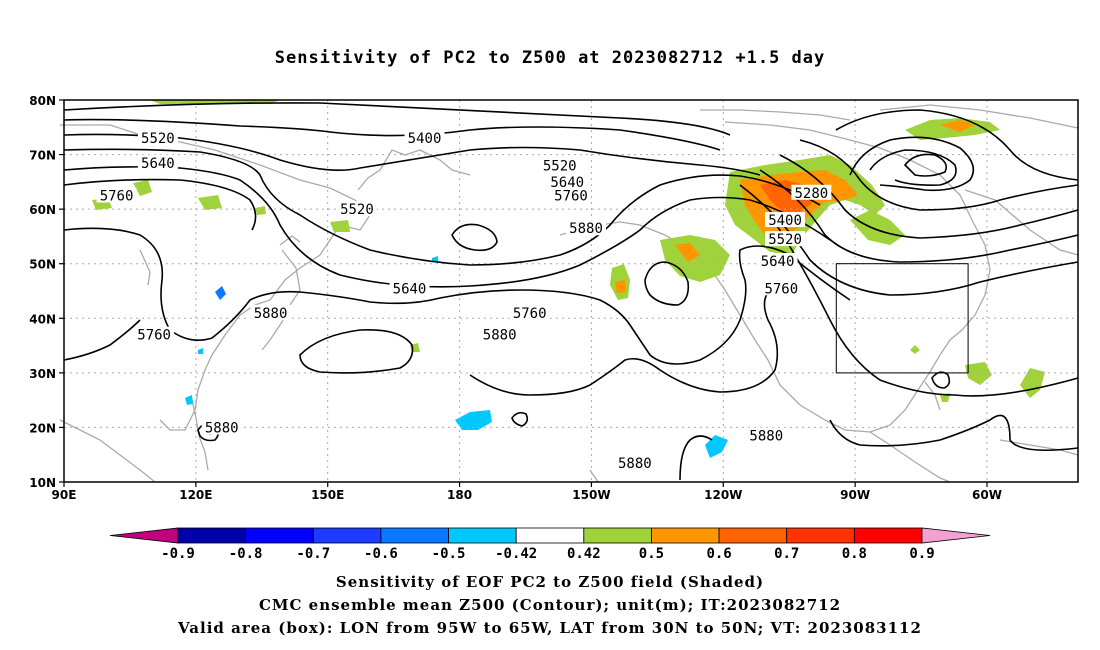  I want to click on lon-tick-label: 150E, so click(327, 495).